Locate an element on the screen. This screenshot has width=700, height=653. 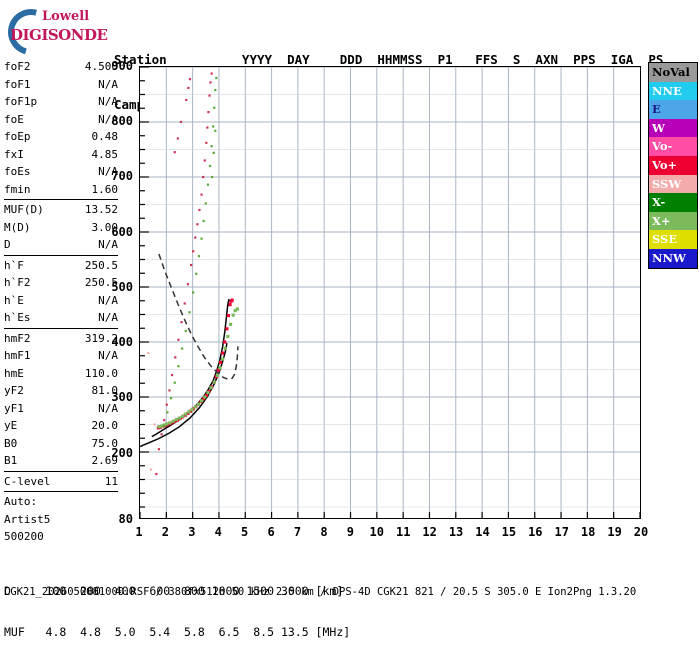
legend-item-vo: Vo- is located at coordinates (673, 146).